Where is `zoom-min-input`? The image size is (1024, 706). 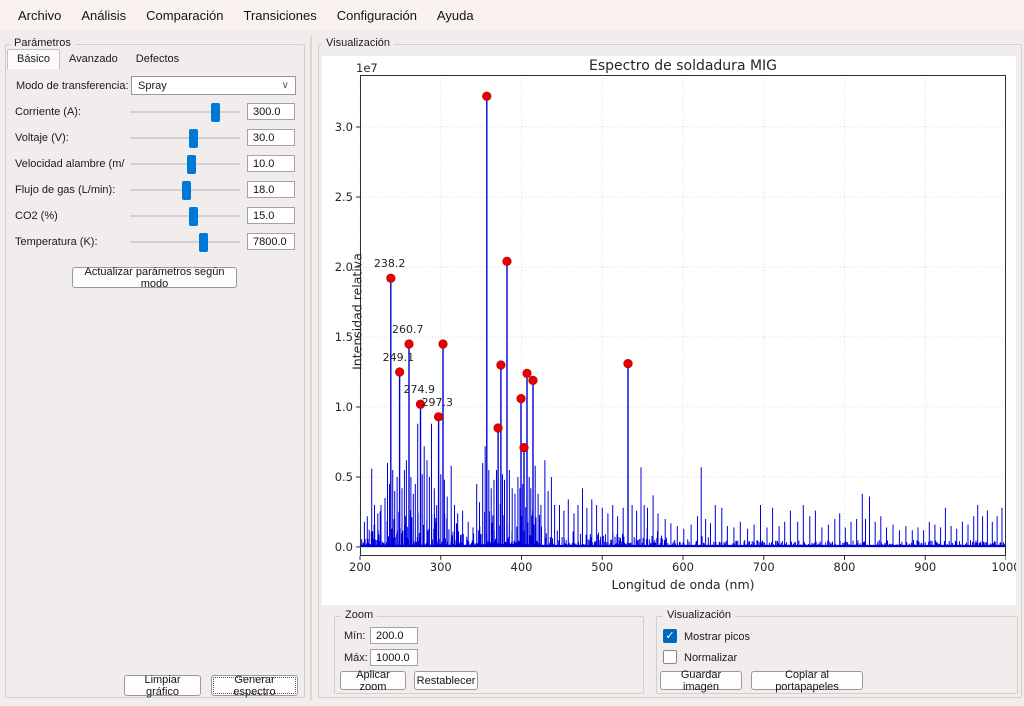
zoom-min-input is located at coordinates (394, 635).